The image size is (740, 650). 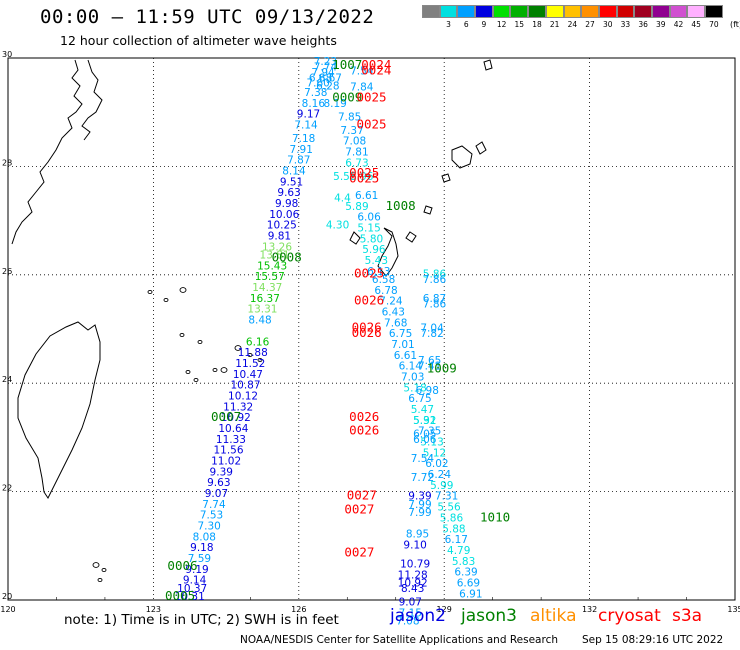 I want to click on color-scale-cell, so click(x=431, y=17).